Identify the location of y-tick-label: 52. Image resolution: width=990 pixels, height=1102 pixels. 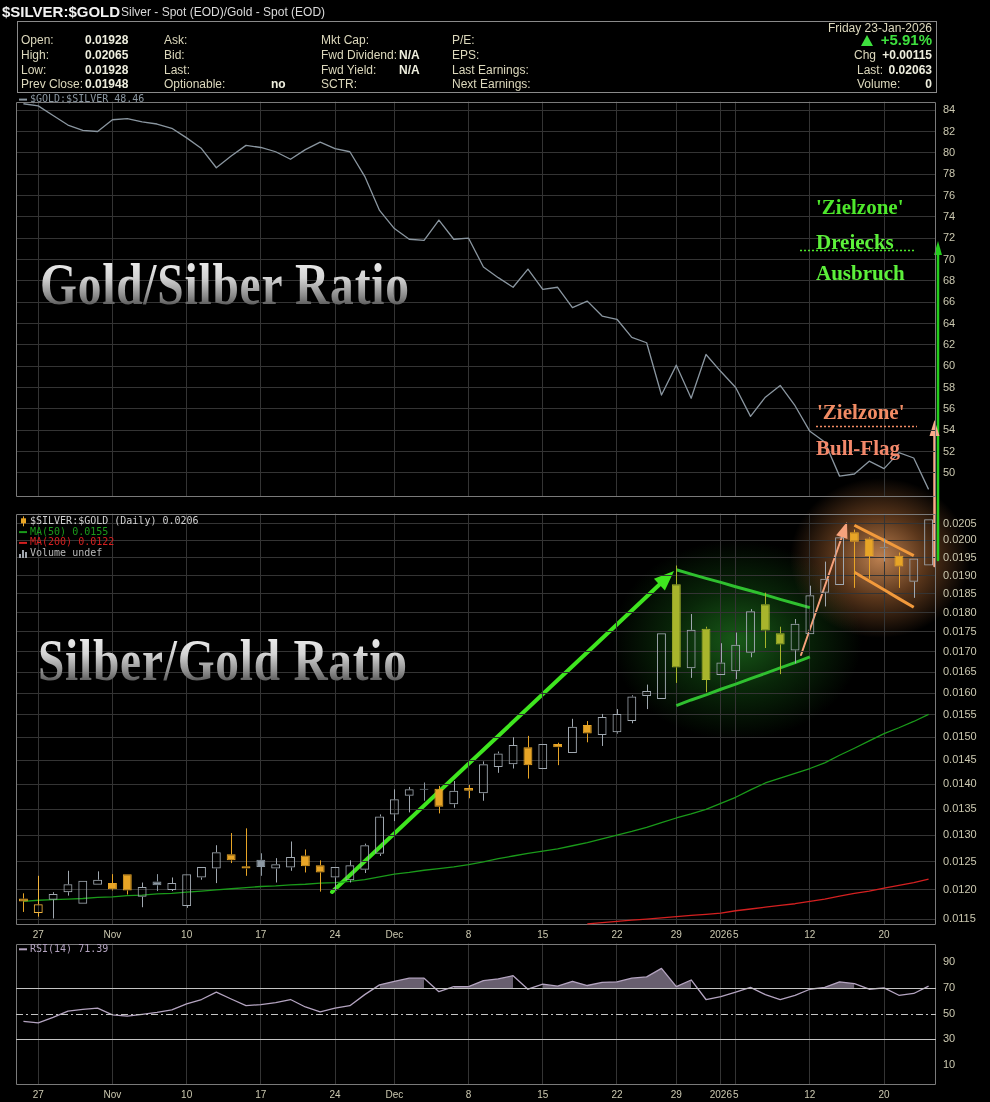
(949, 450).